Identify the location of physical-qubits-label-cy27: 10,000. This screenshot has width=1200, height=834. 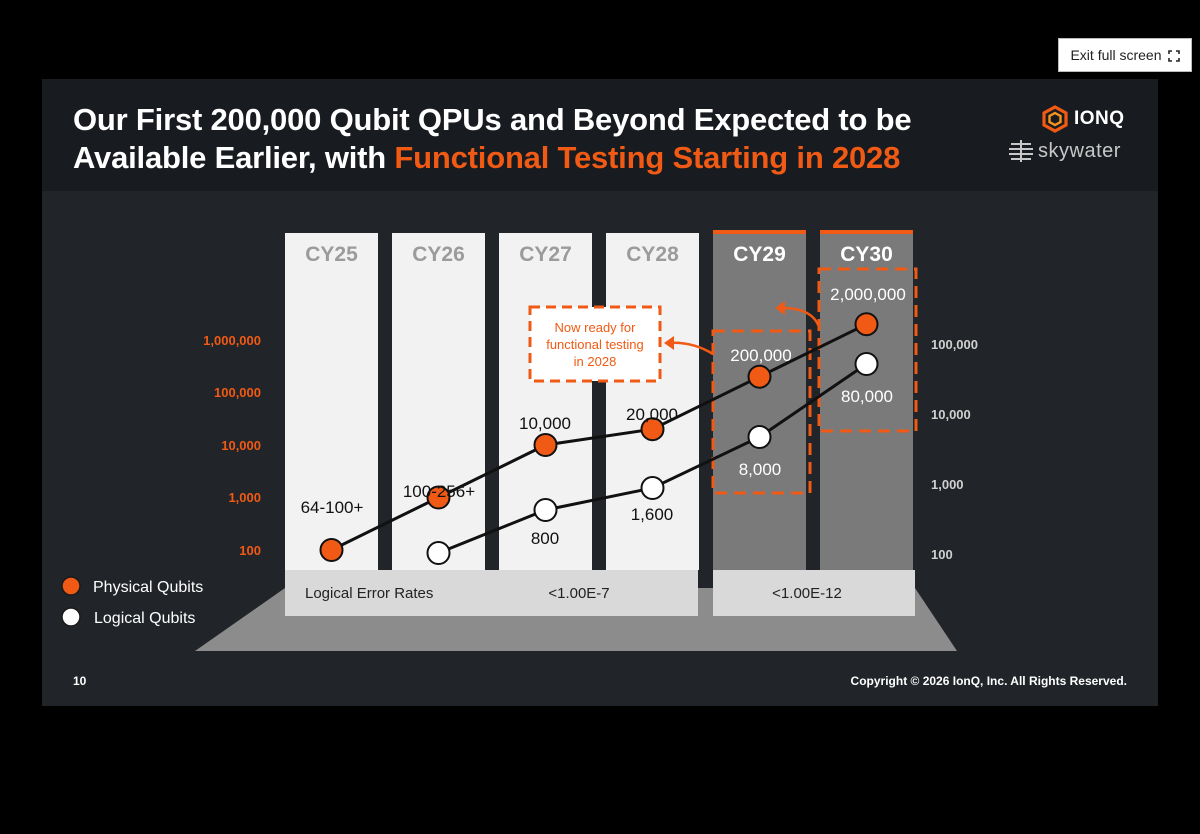
(545, 423).